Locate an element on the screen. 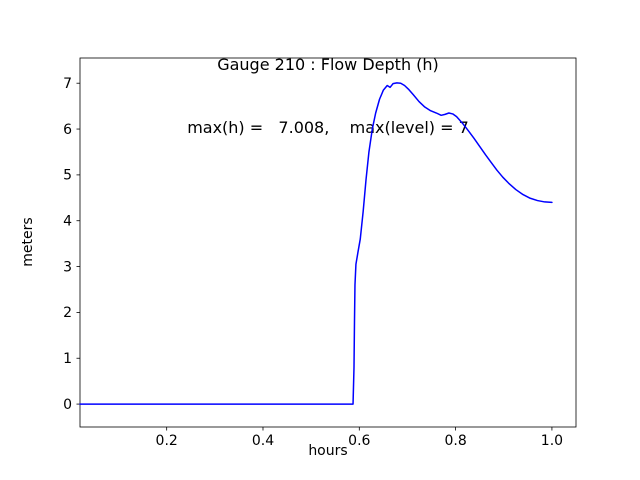 The height and width of the screenshot is (480, 640). x-tick-label: 0.8 is located at coordinates (455, 441).